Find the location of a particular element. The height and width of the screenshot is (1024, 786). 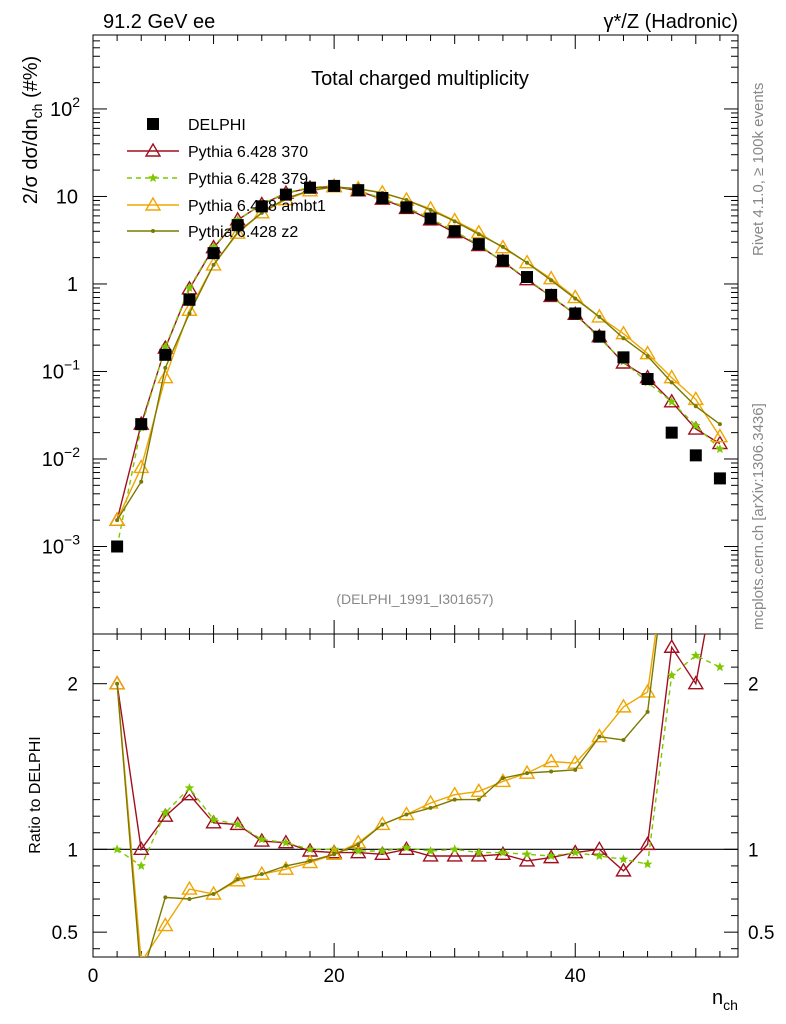

y-tick-label: 10⁻² is located at coordinates (61, 457).